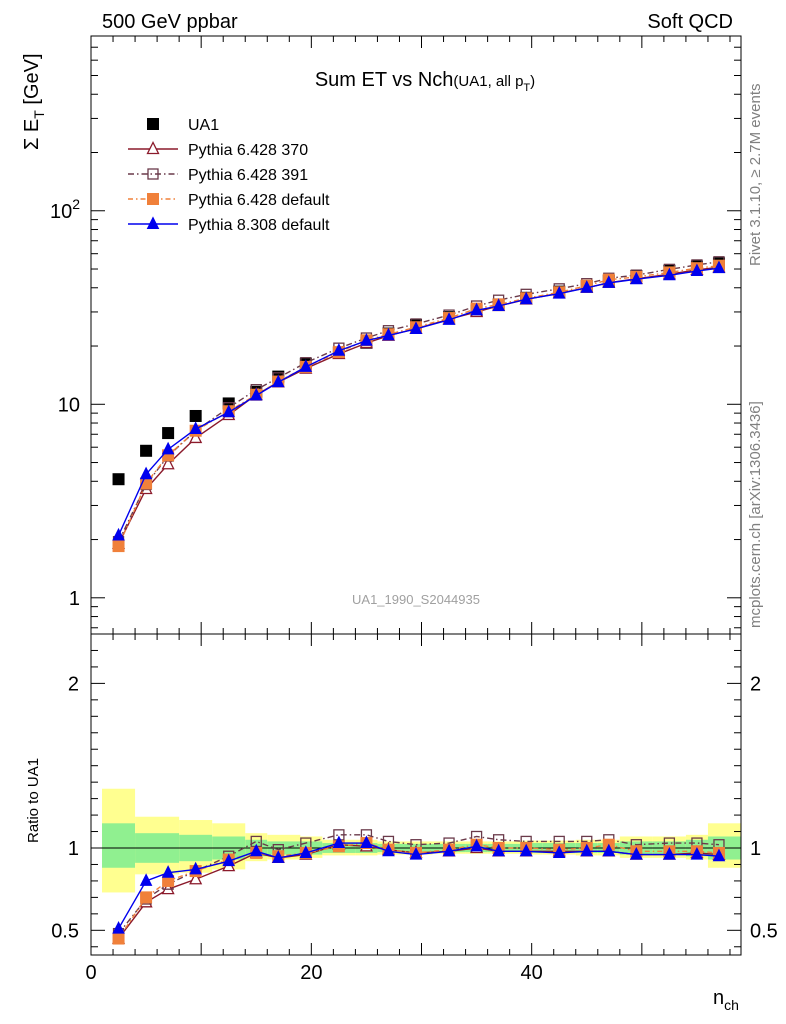  I want to click on y-tick-label-ratio-right-1: 1, so click(755, 849).